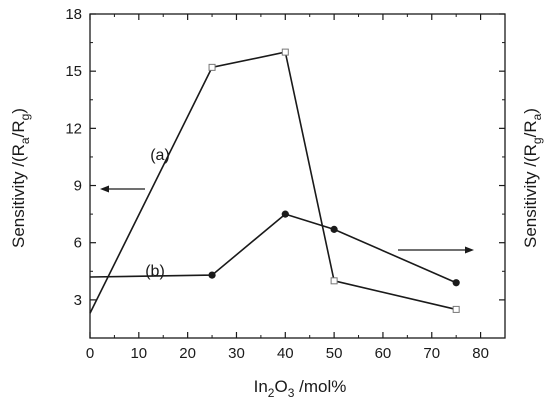  What do you see at coordinates (160, 155) in the screenshot?
I see `series-label-a: (a)` at bounding box center [160, 155].